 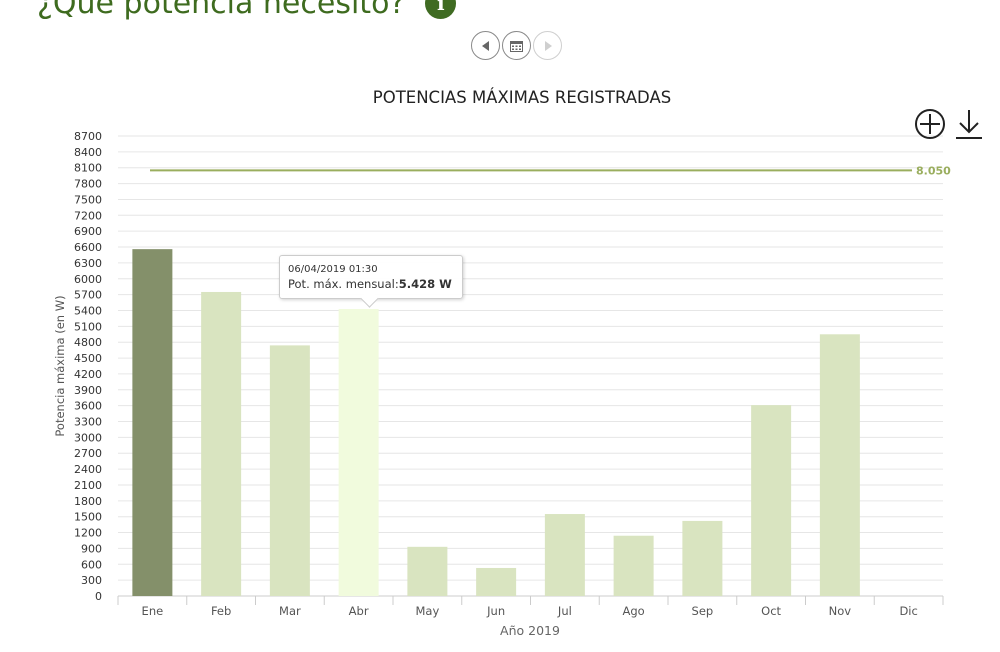 I want to click on bar-ago, so click(x=633, y=565).